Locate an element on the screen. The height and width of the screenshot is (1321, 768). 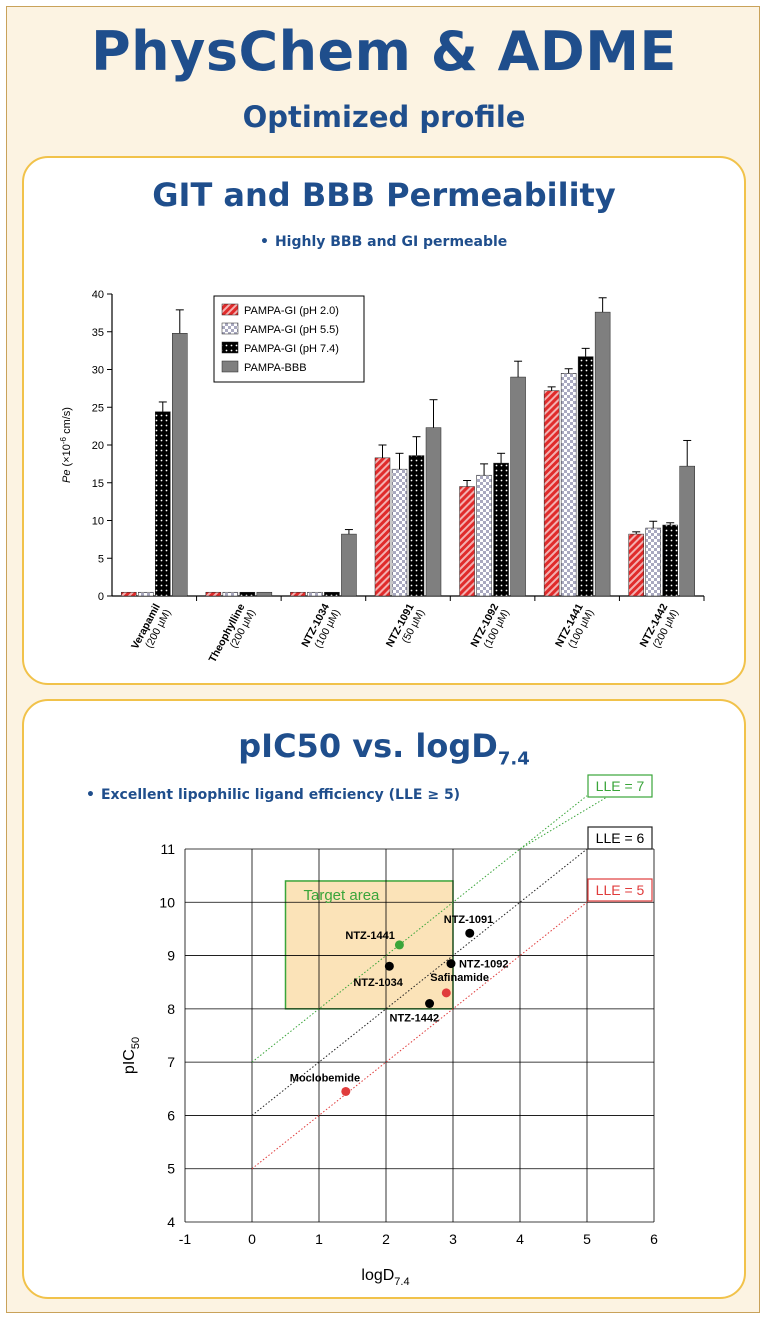
lle-label: LLE = 7 is located at coordinates (620, 786).